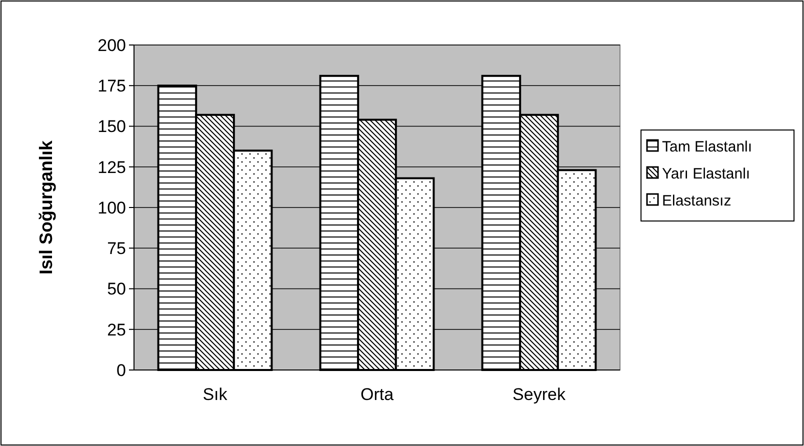  What do you see at coordinates (46, 207) in the screenshot?
I see `y-axis-title: Isıl Soğurganlık` at bounding box center [46, 207].